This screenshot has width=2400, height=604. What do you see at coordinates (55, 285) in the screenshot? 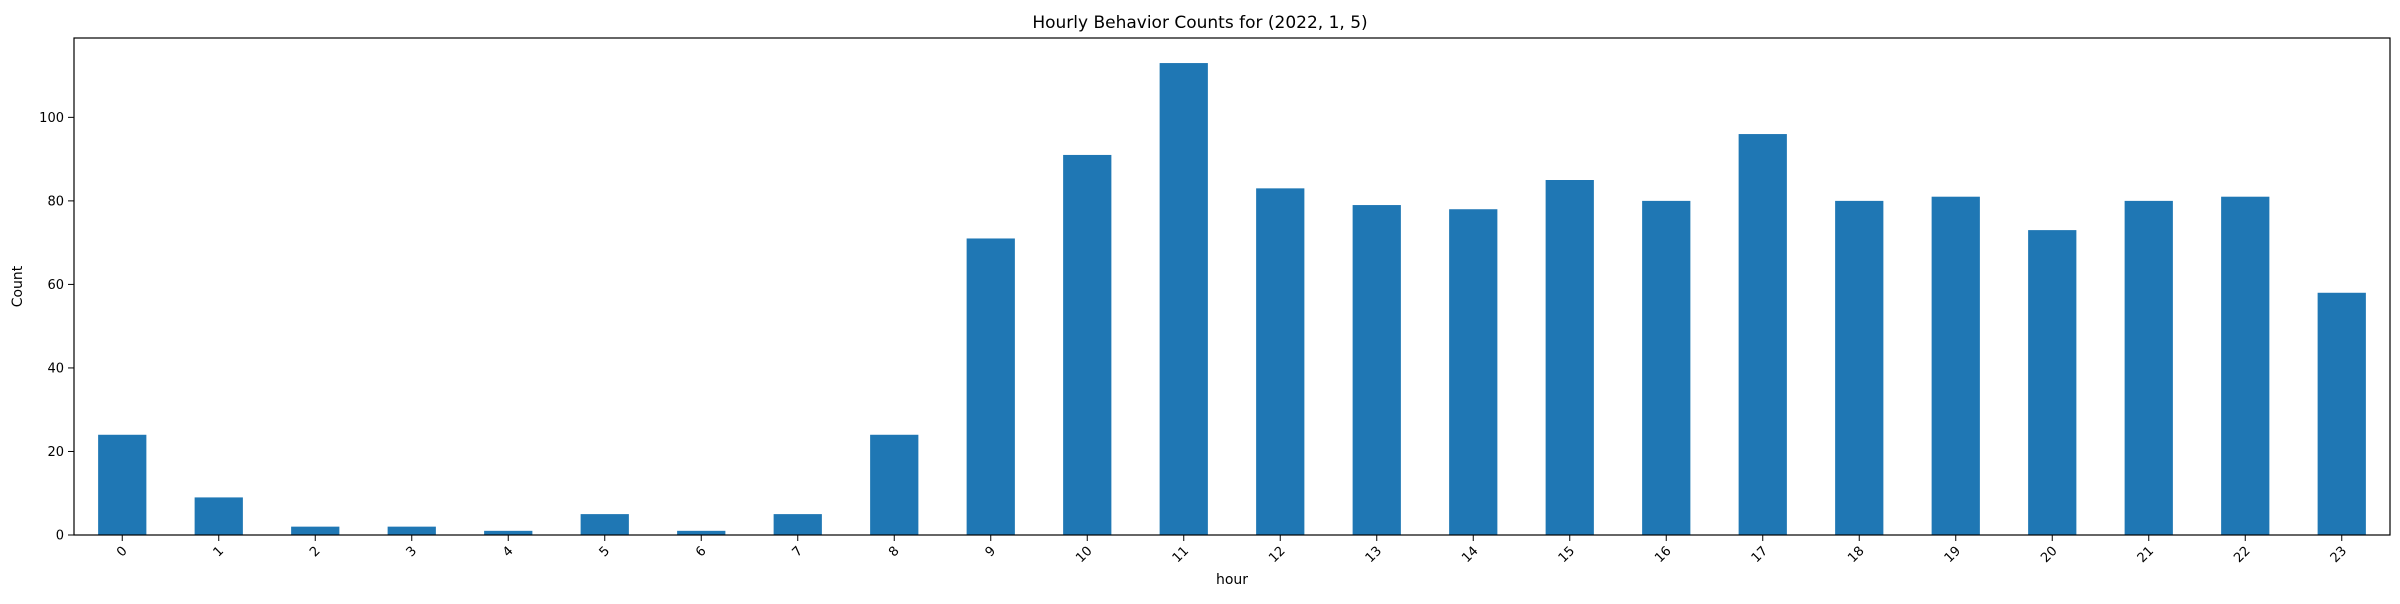
I see `y-tick-label: 60` at bounding box center [55, 285].